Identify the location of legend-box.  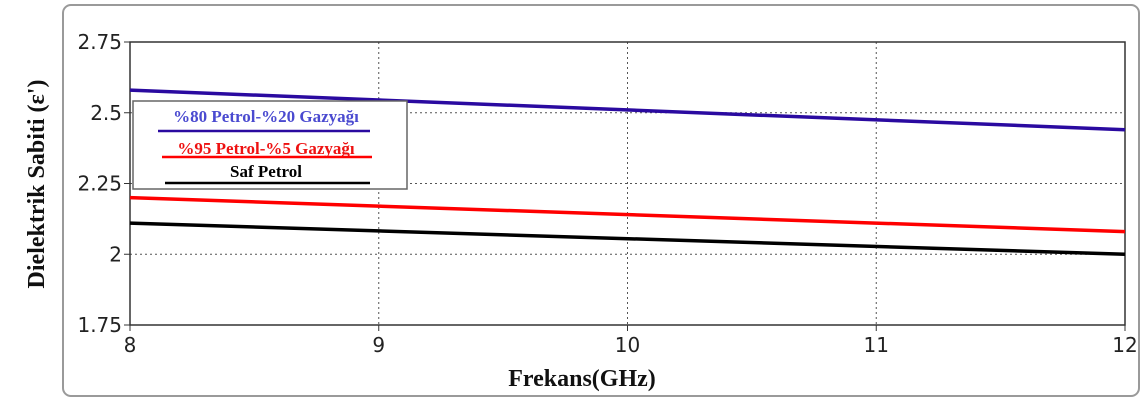
(270, 145).